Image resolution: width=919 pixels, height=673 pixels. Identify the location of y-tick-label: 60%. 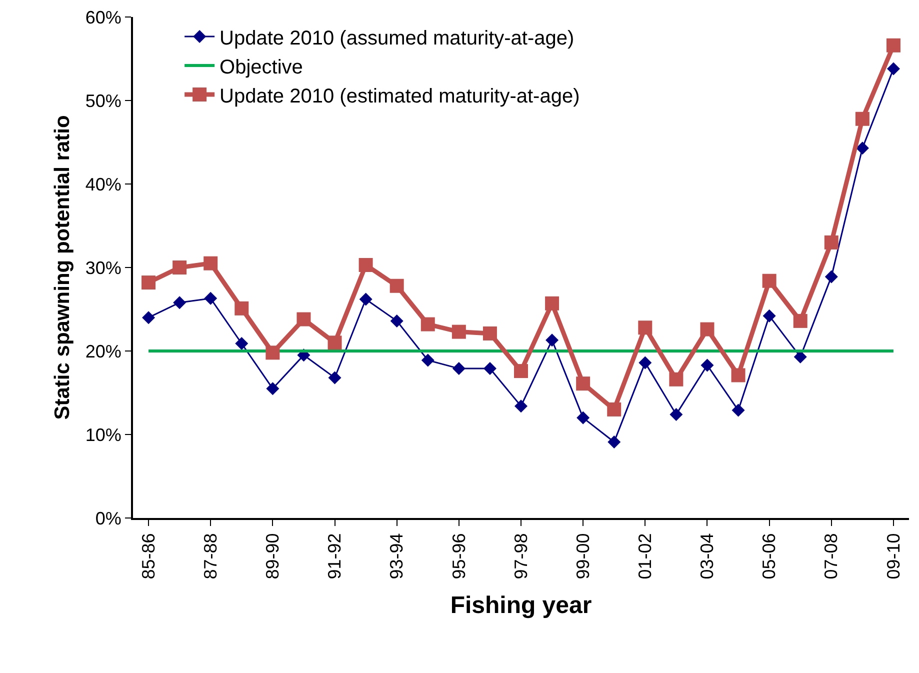
(103, 17).